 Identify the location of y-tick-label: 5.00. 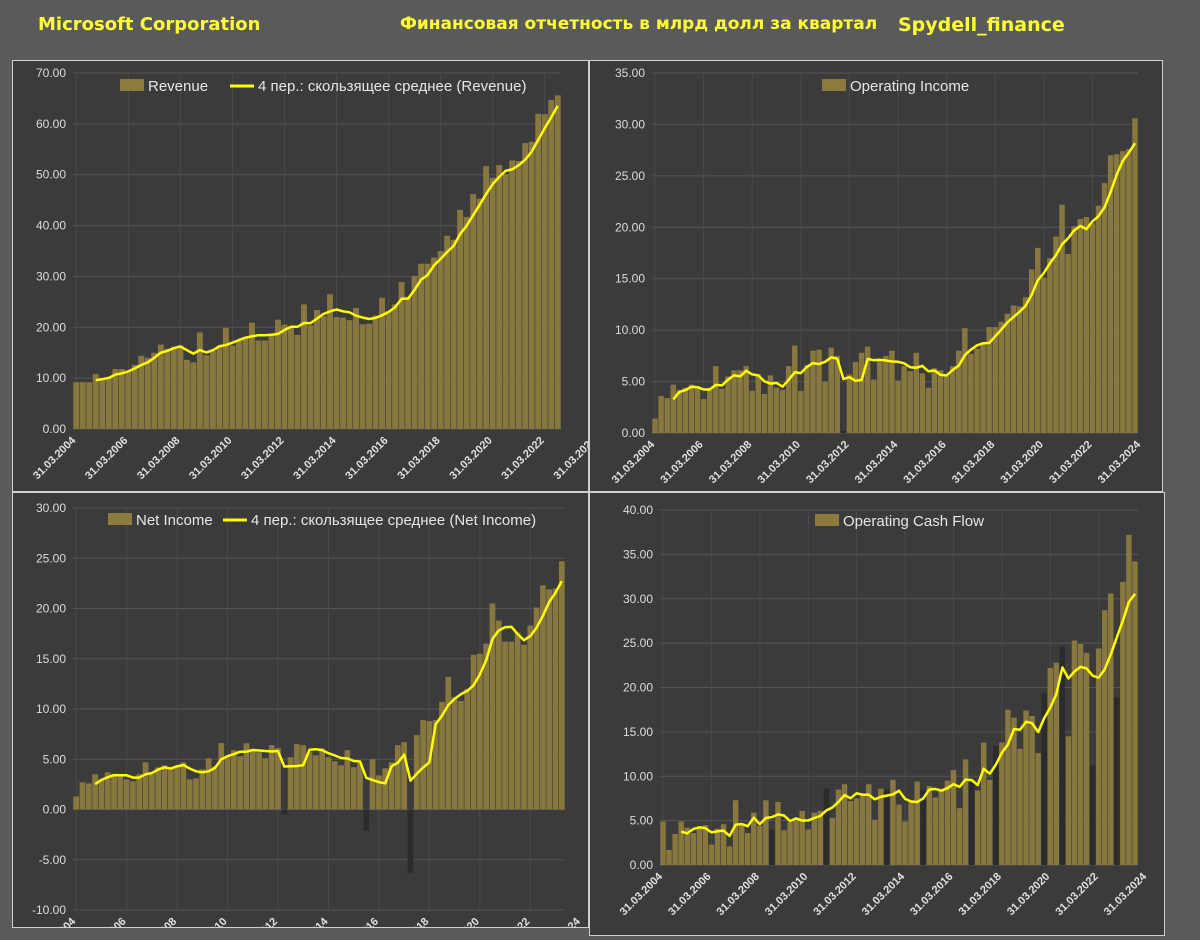
(55, 759).